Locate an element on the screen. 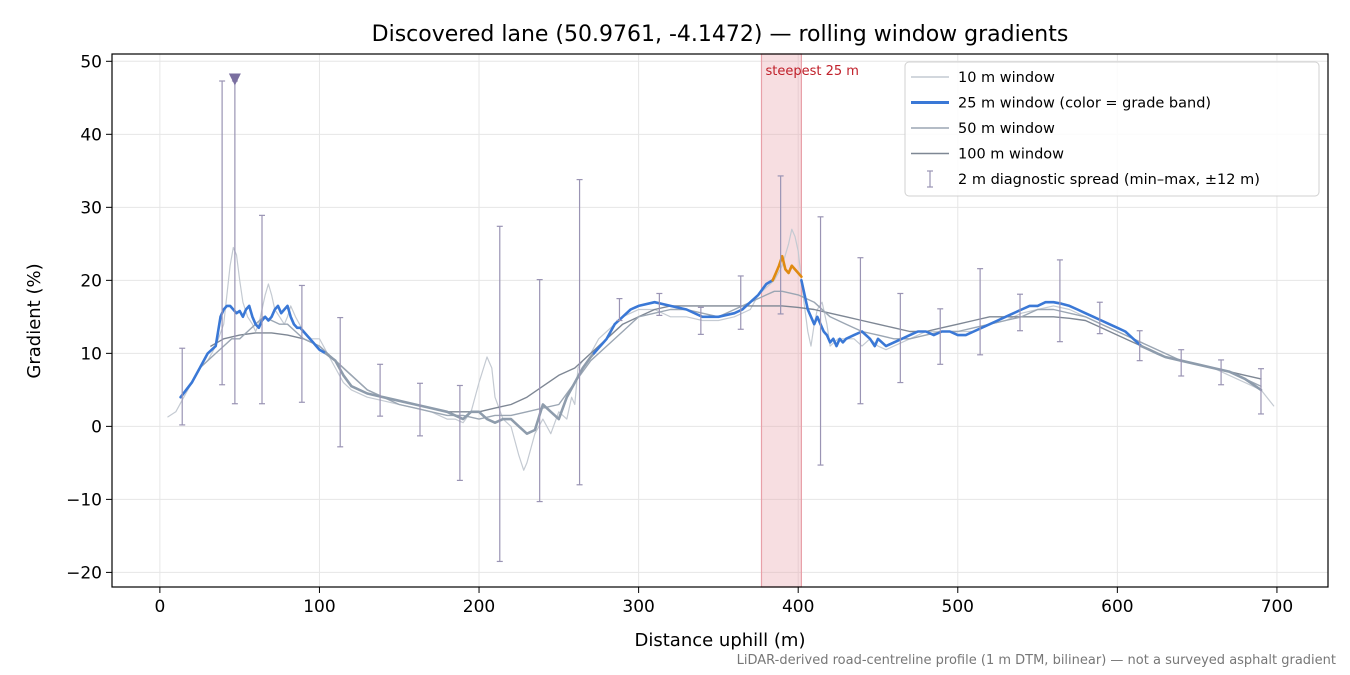  legend-label: 10 m window is located at coordinates (1006, 78).